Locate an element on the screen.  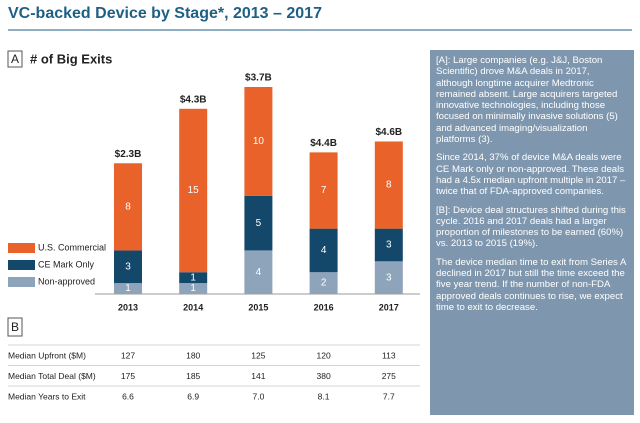
cell: 380 is located at coordinates (324, 376).